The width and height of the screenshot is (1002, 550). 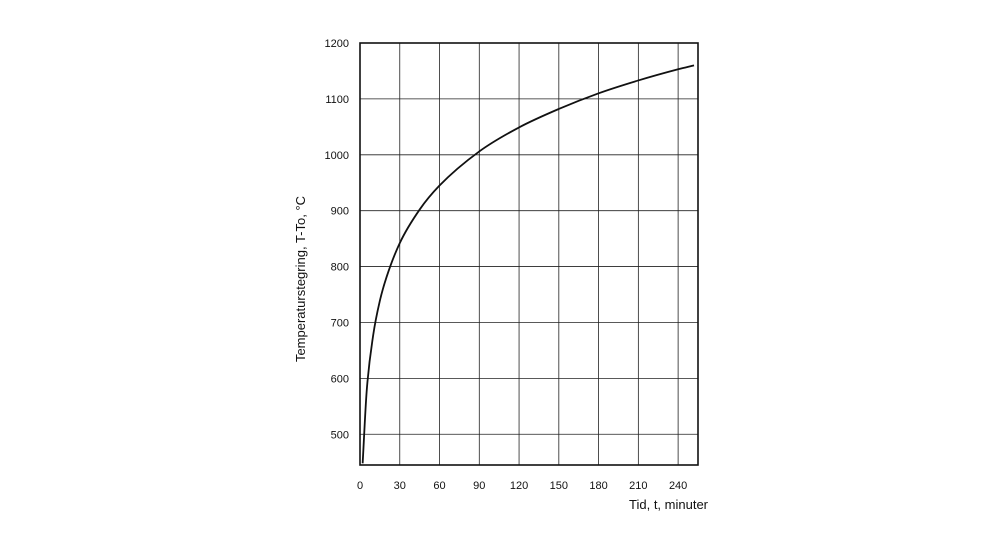 I want to click on x-tick-labels: 0 30 60 90 120 150 180 210 240, so click(x=522, y=486).